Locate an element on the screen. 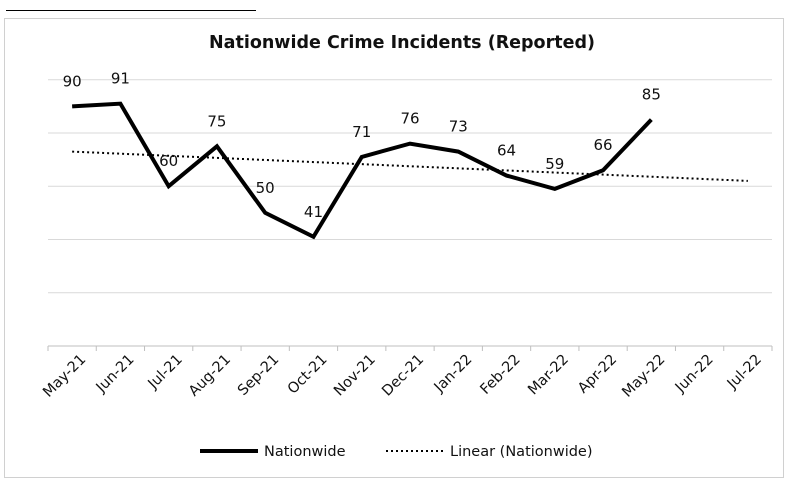  x-tick-label: May-22 is located at coordinates (643, 376).